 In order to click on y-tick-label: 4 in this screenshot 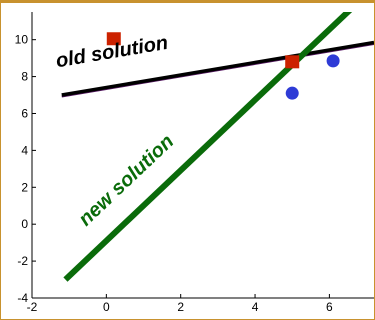, I will do `click(24, 150)`.